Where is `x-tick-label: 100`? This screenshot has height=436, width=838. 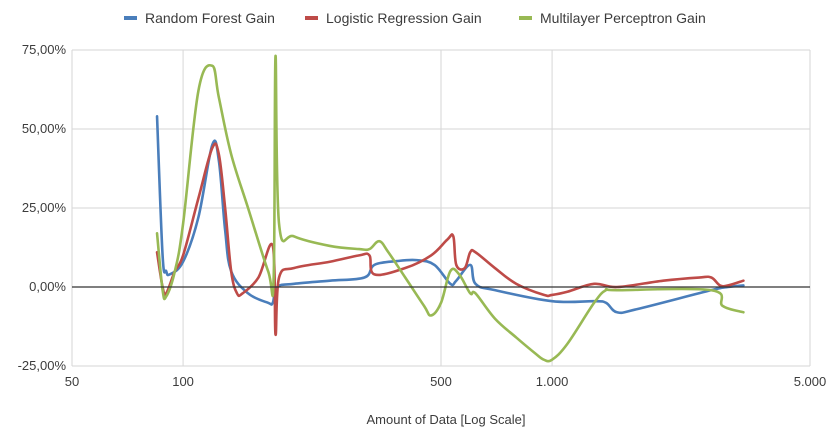
x-tick-label: 100 is located at coordinates (183, 381).